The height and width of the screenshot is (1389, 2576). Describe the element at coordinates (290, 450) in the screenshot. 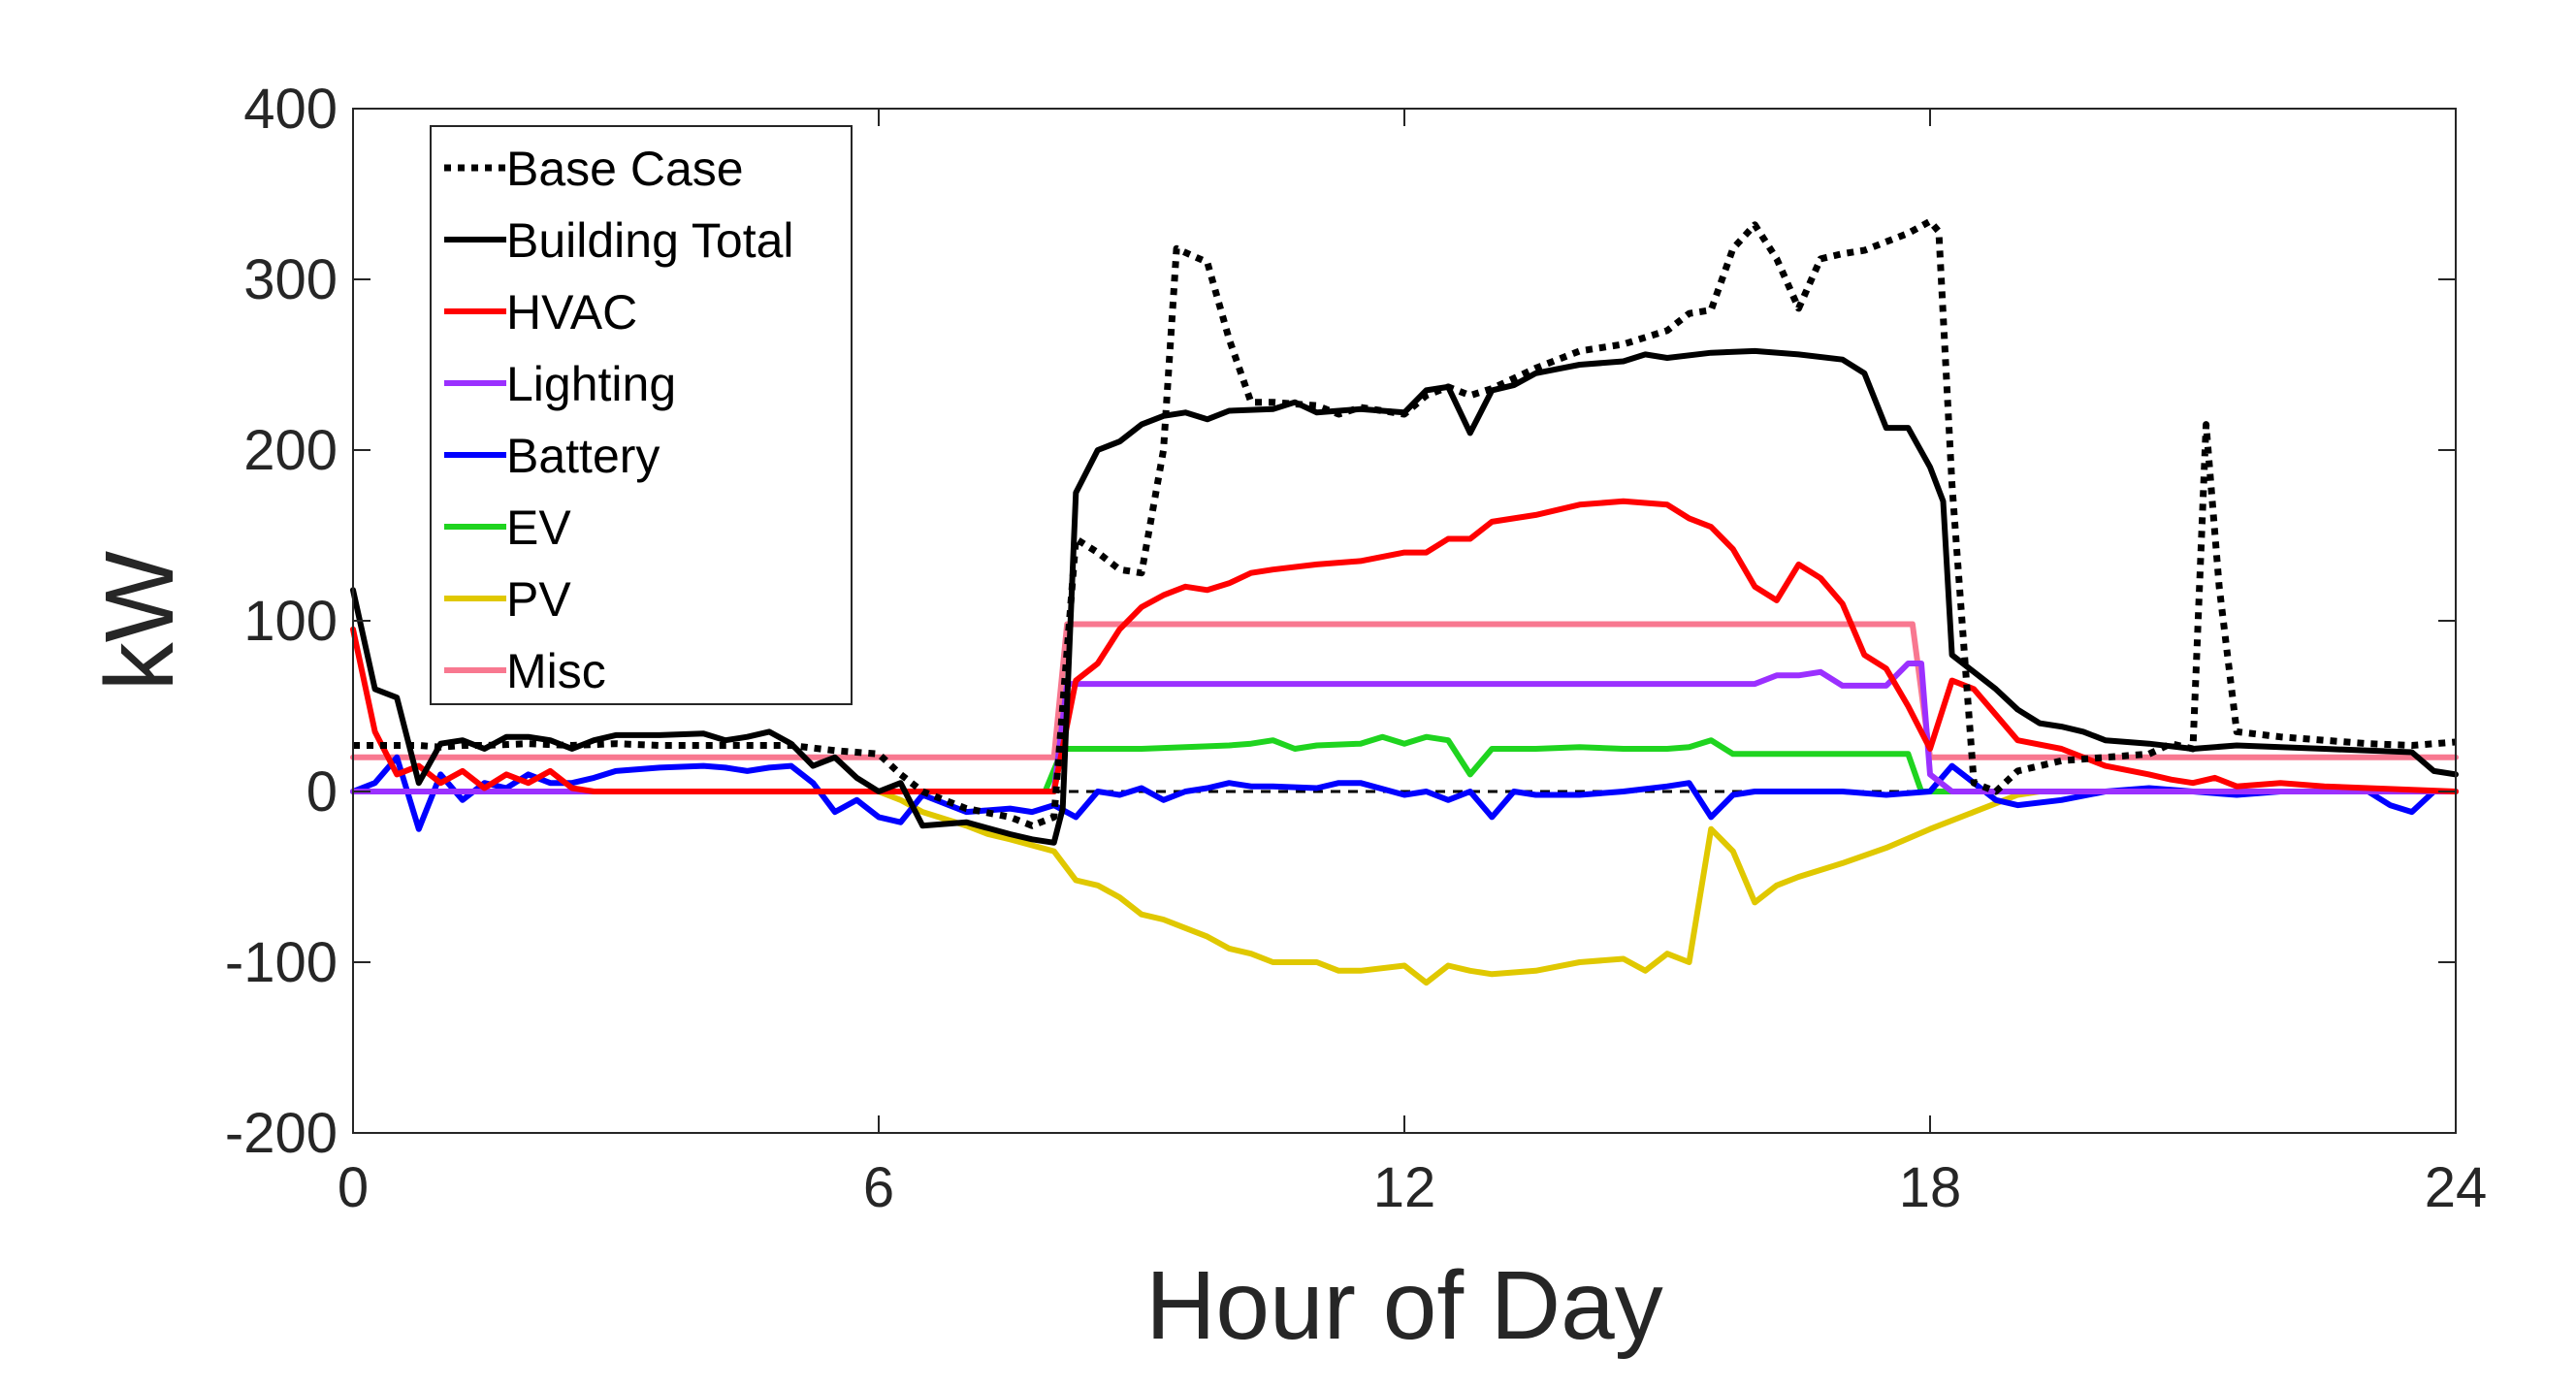

I see `y-tick-label: 200` at that location.